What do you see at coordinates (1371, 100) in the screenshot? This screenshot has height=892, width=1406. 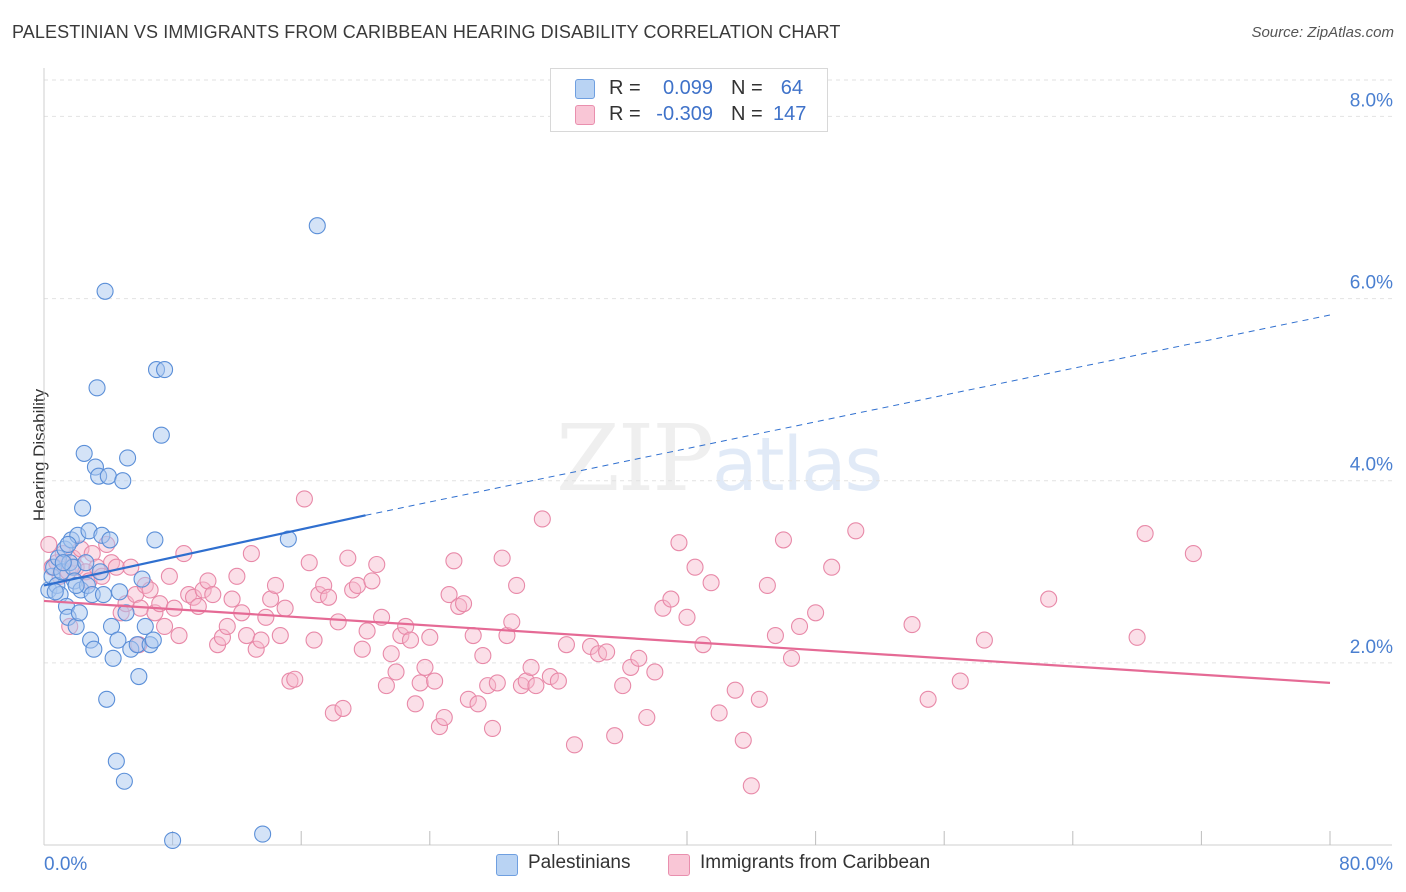 I see `y-tick-label: 8.0%` at bounding box center [1371, 100].